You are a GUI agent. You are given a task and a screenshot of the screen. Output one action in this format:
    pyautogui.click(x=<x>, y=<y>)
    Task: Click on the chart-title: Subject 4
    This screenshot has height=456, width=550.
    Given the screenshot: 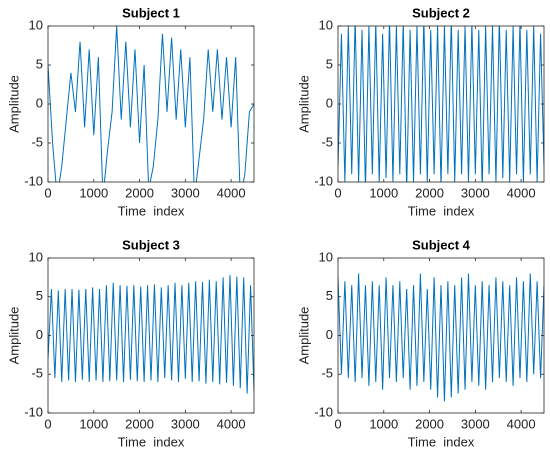 What is the action you would take?
    pyautogui.click(x=441, y=244)
    